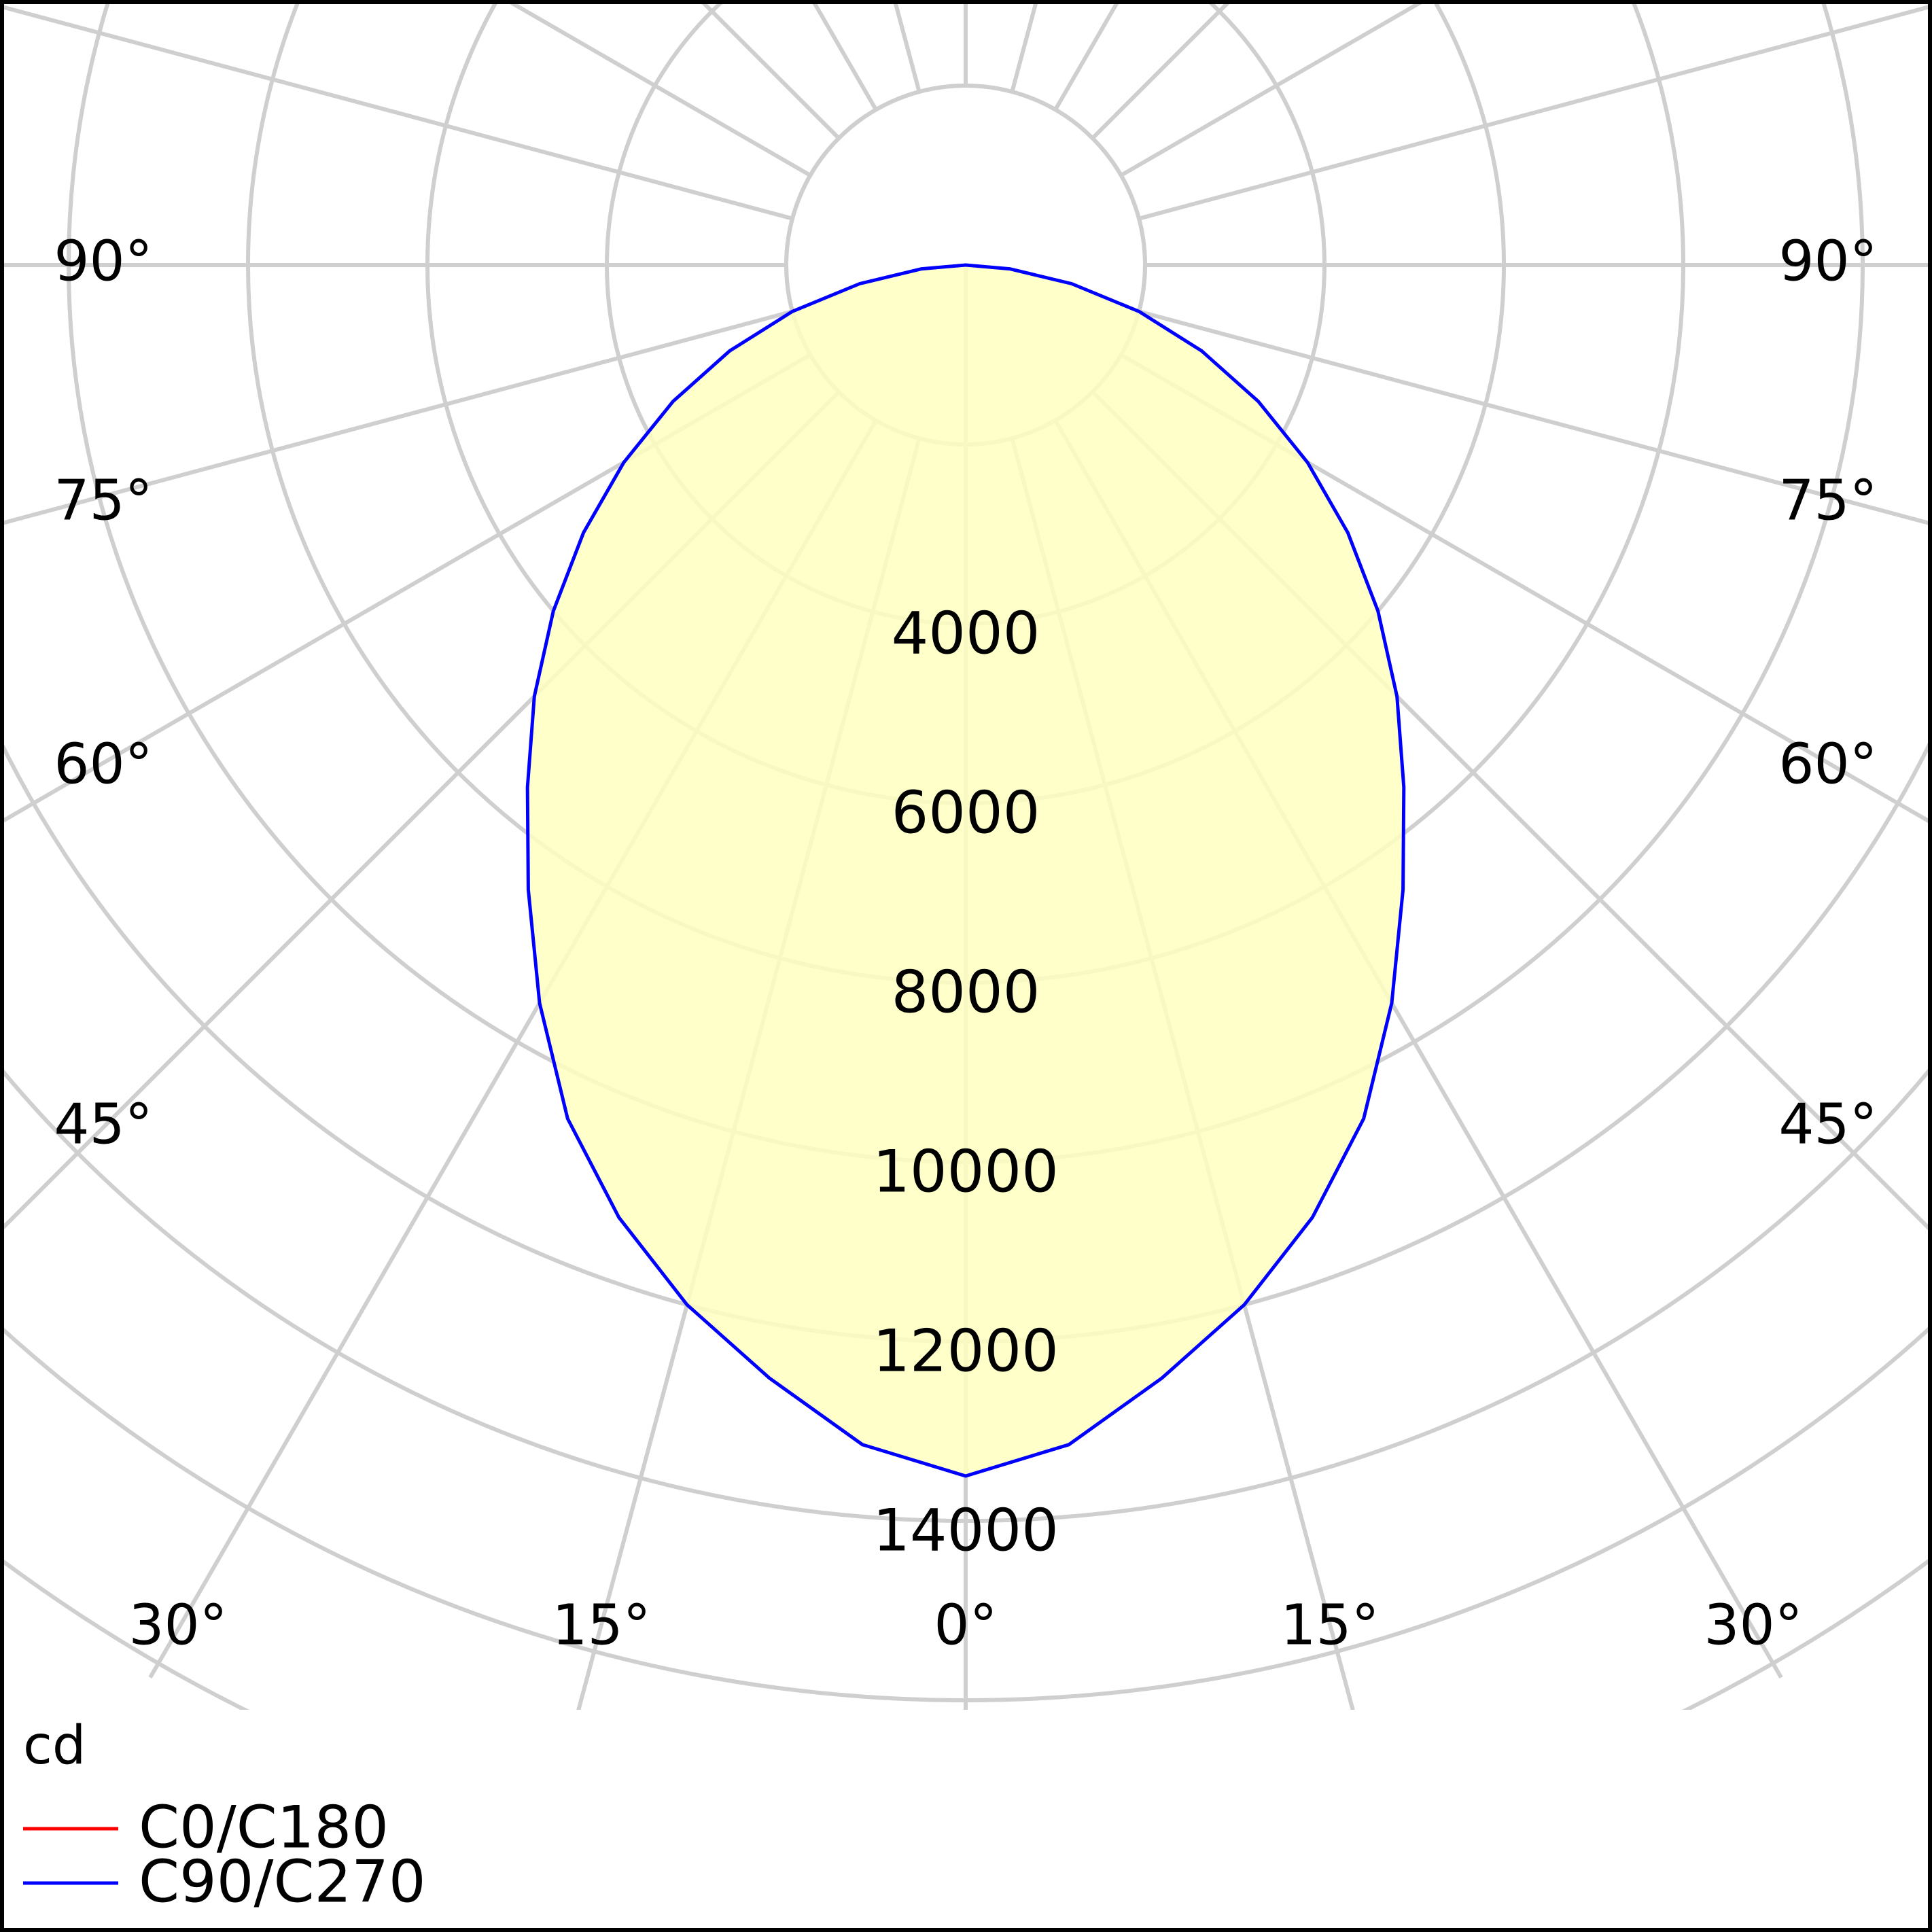  What do you see at coordinates (966, 813) in the screenshot?
I see `radial-tick-label: 6000` at bounding box center [966, 813].